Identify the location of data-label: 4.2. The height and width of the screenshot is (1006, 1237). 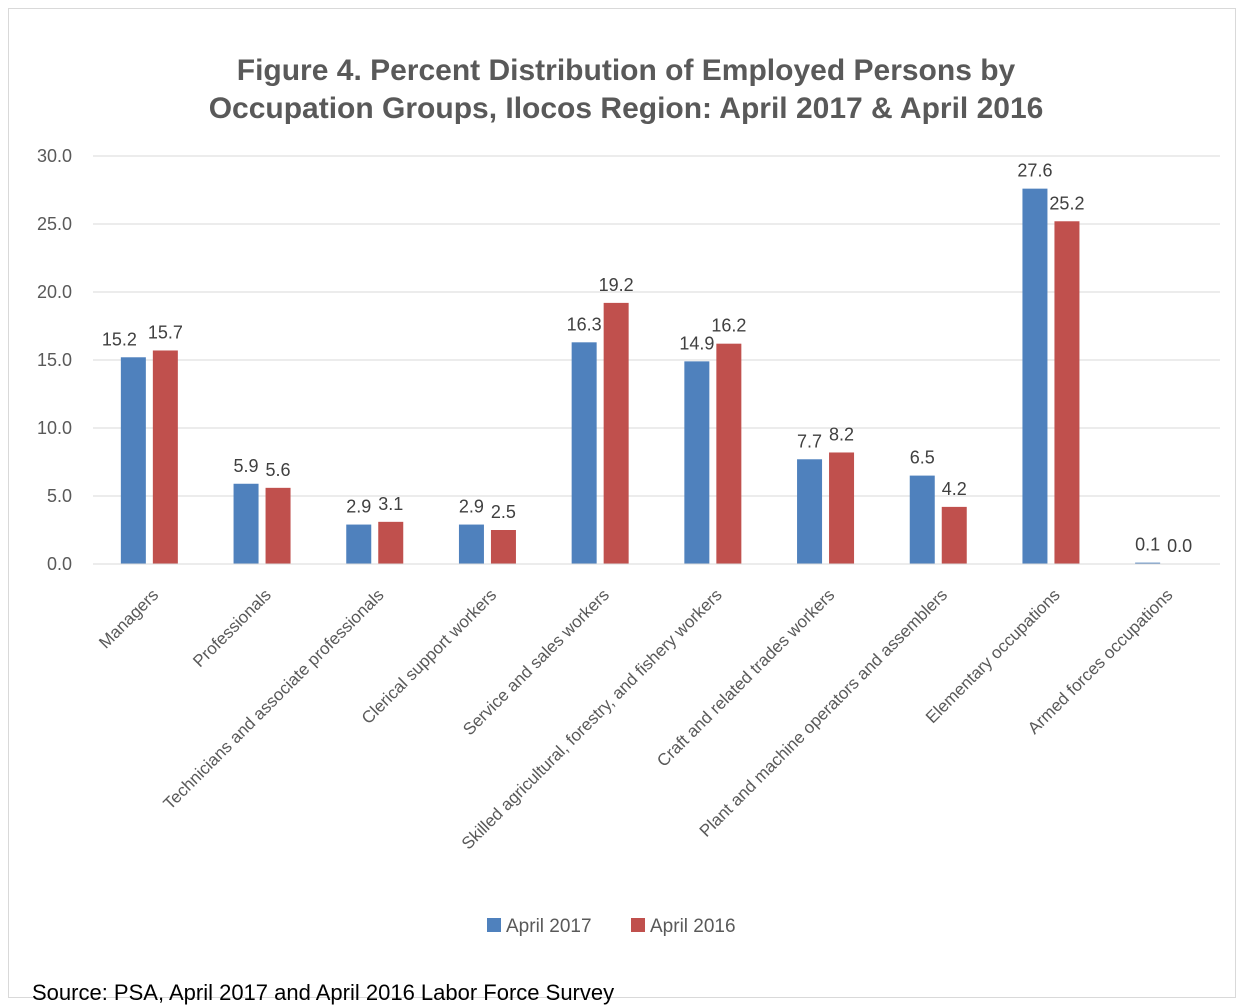
(954, 489).